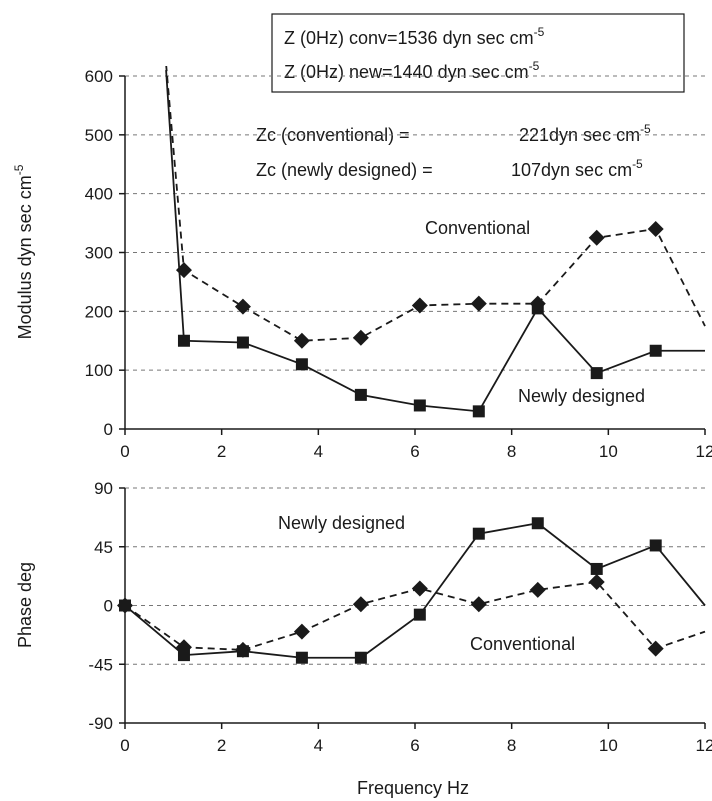 The image size is (712, 801). Describe the element at coordinates (341, 523) in the screenshot. I see `bottom-newly-label: Newly designed` at that location.